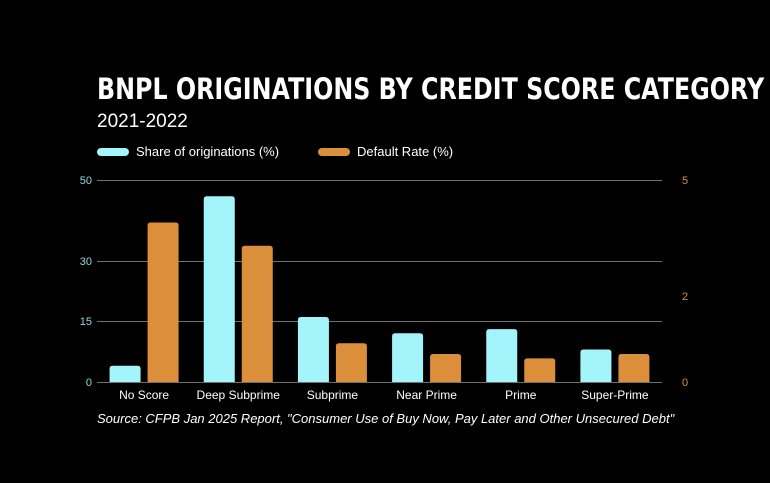  I want to click on chart-subtitle: 2021-2022, so click(142, 121).